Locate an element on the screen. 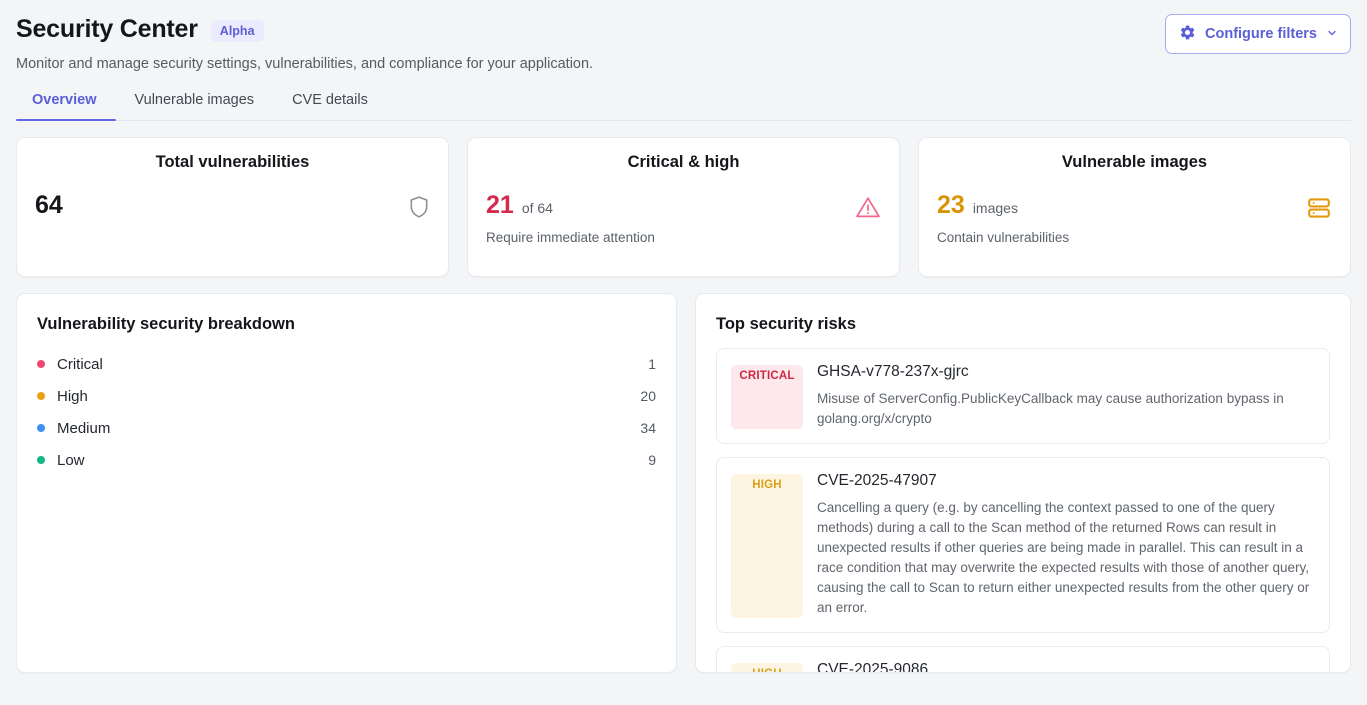 The width and height of the screenshot is (1367, 705). stat-value: 64 is located at coordinates (49, 205).